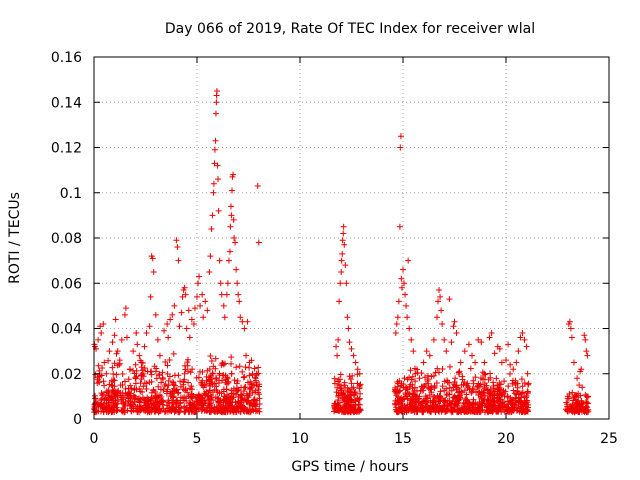 The image size is (640, 480). Describe the element at coordinates (71, 194) in the screenshot. I see `y-tick-label: 0.1` at that location.